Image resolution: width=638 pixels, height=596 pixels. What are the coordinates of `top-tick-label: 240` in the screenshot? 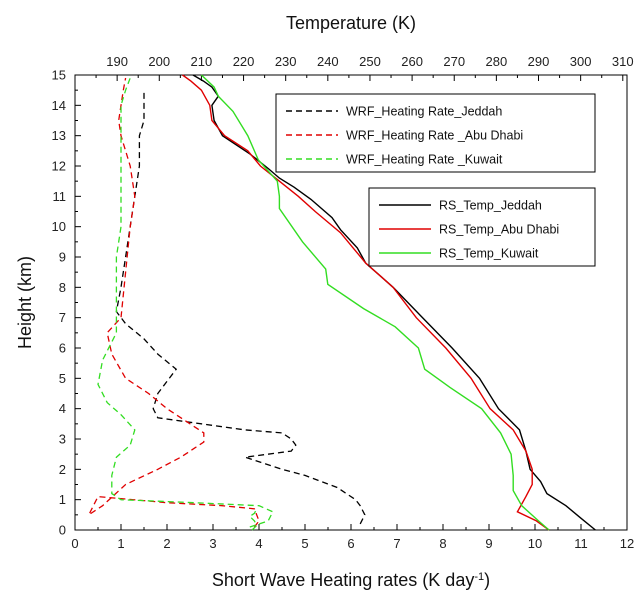 It's located at (328, 61).